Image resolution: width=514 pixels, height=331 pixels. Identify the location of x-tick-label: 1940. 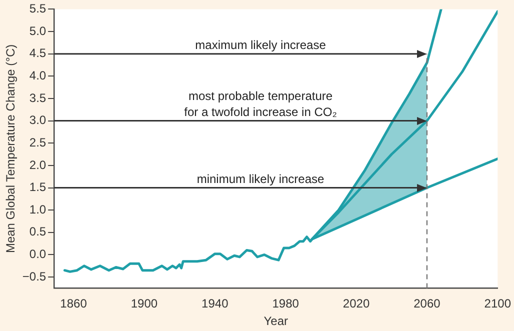
(215, 303).